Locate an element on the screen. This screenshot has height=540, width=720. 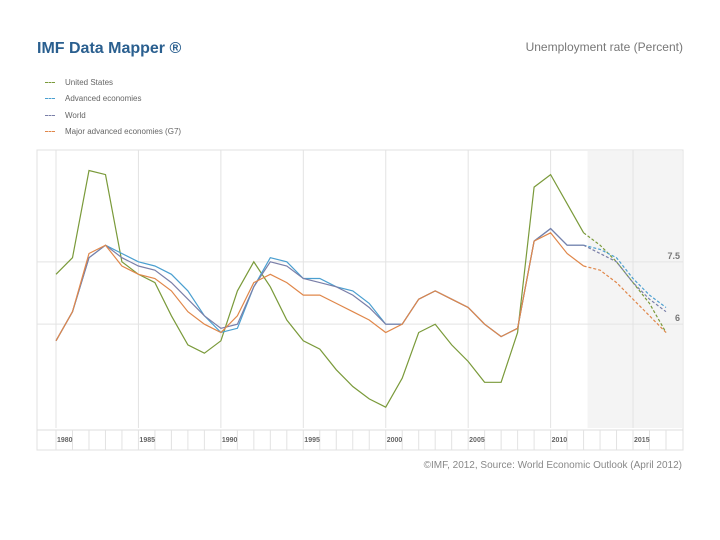
legend-item-world: World is located at coordinates (113, 115).